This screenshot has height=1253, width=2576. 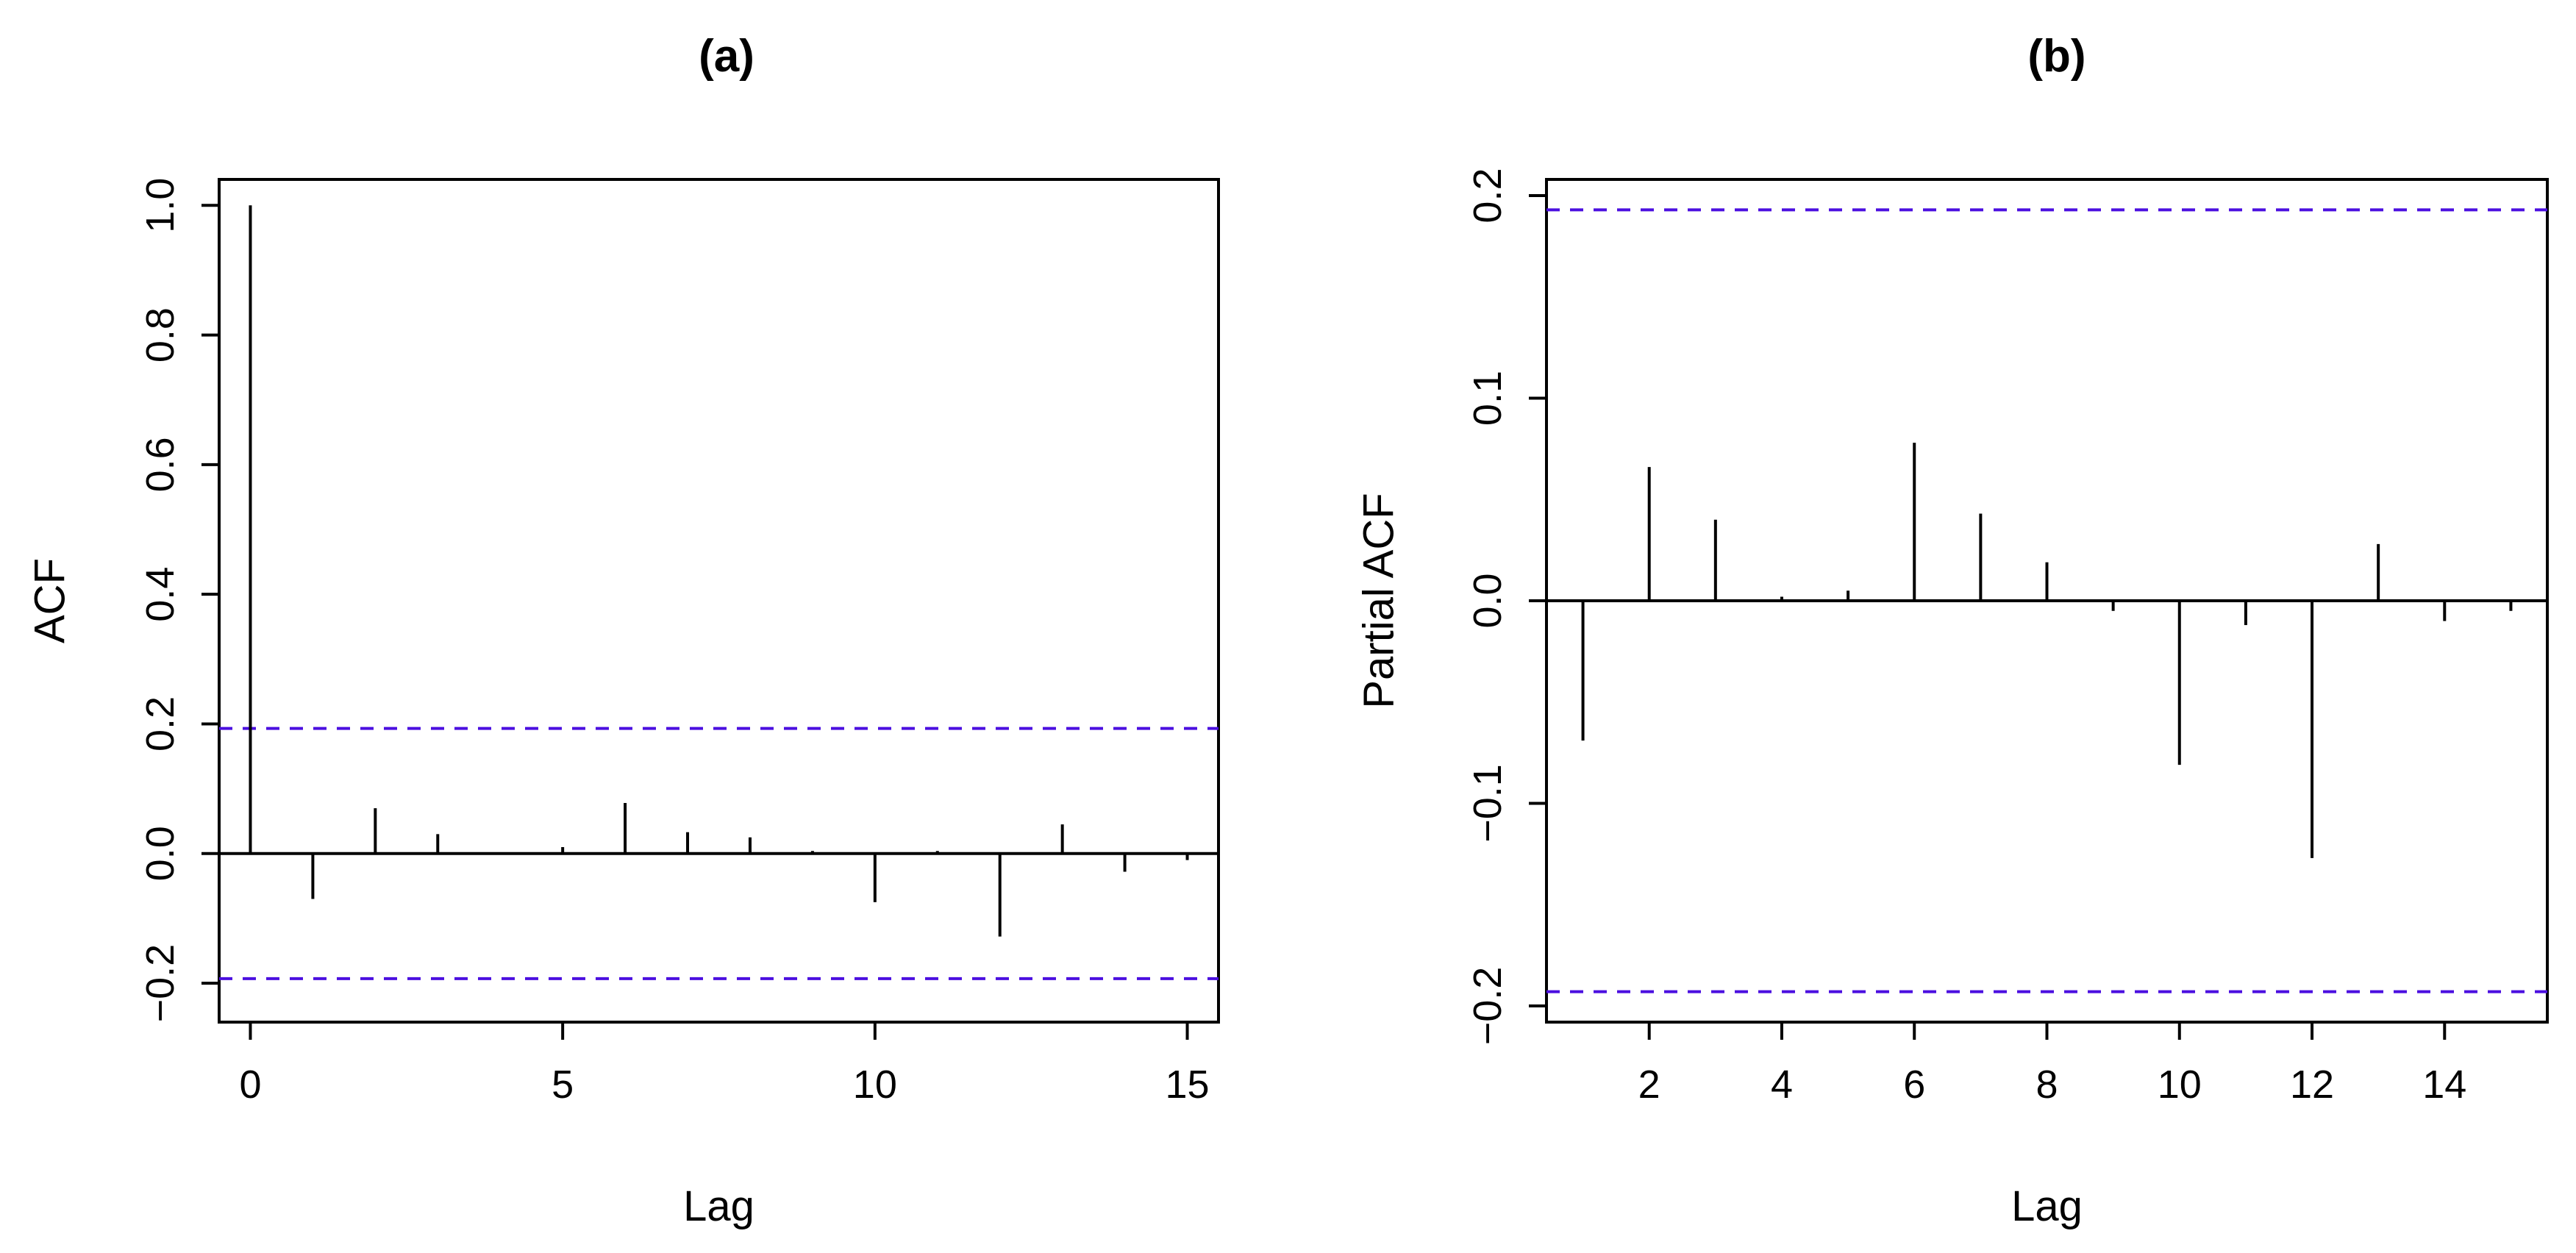 What do you see at coordinates (2056, 57) in the screenshot?
I see `chart-title: (b)` at bounding box center [2056, 57].